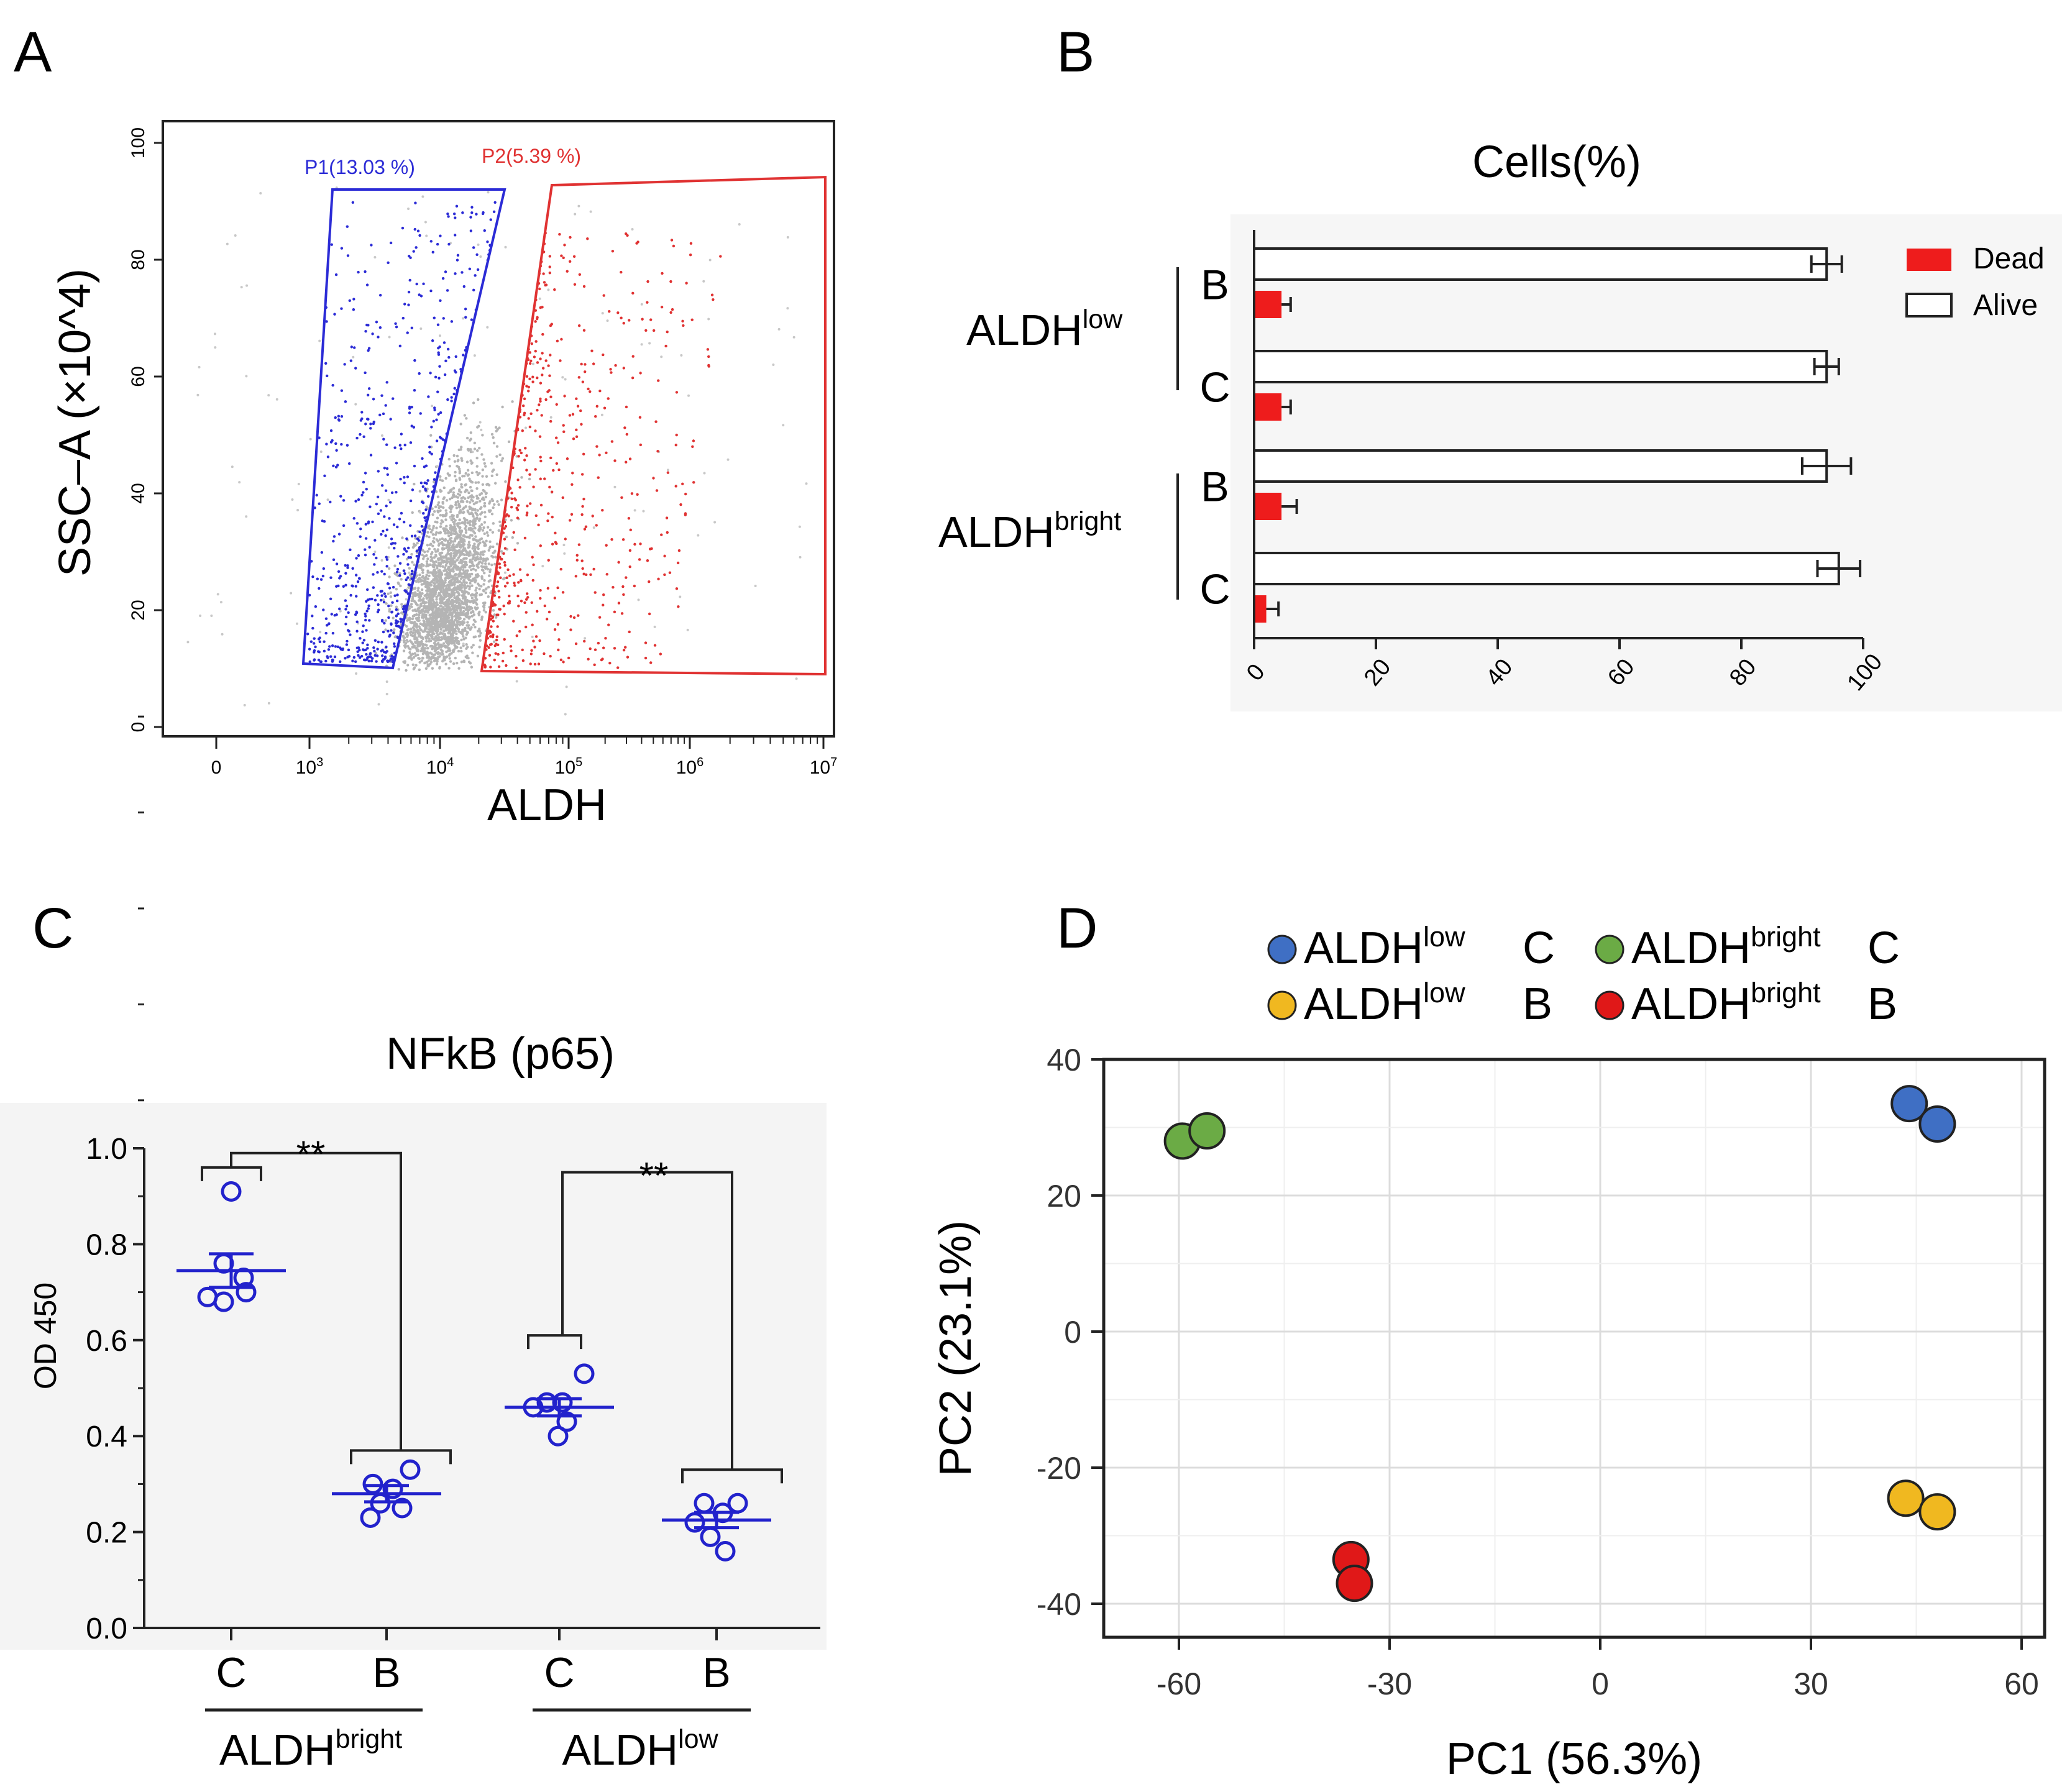 The width and height of the screenshot is (2062, 1792). What do you see at coordinates (473, 1371) in the screenshot?
I see `groups-c` at bounding box center [473, 1371].